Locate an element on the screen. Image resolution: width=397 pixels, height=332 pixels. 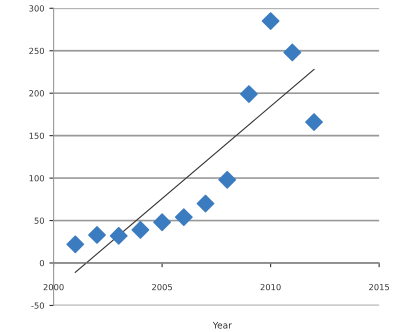
y-tick-label: 250 is located at coordinates (36, 51).